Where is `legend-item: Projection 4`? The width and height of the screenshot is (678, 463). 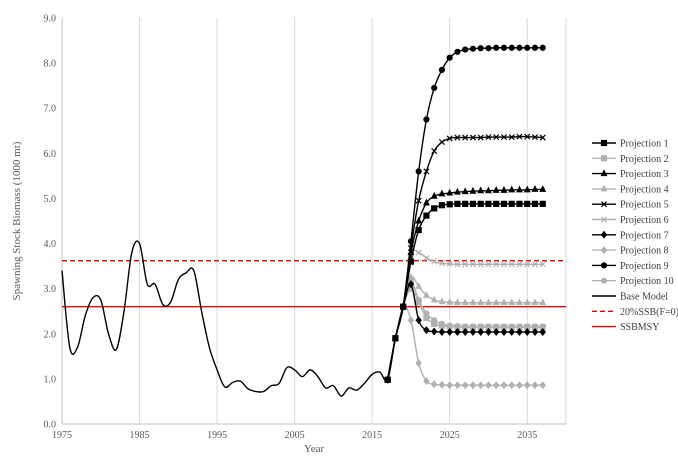 legend-item: Projection 4 is located at coordinates (630, 189).